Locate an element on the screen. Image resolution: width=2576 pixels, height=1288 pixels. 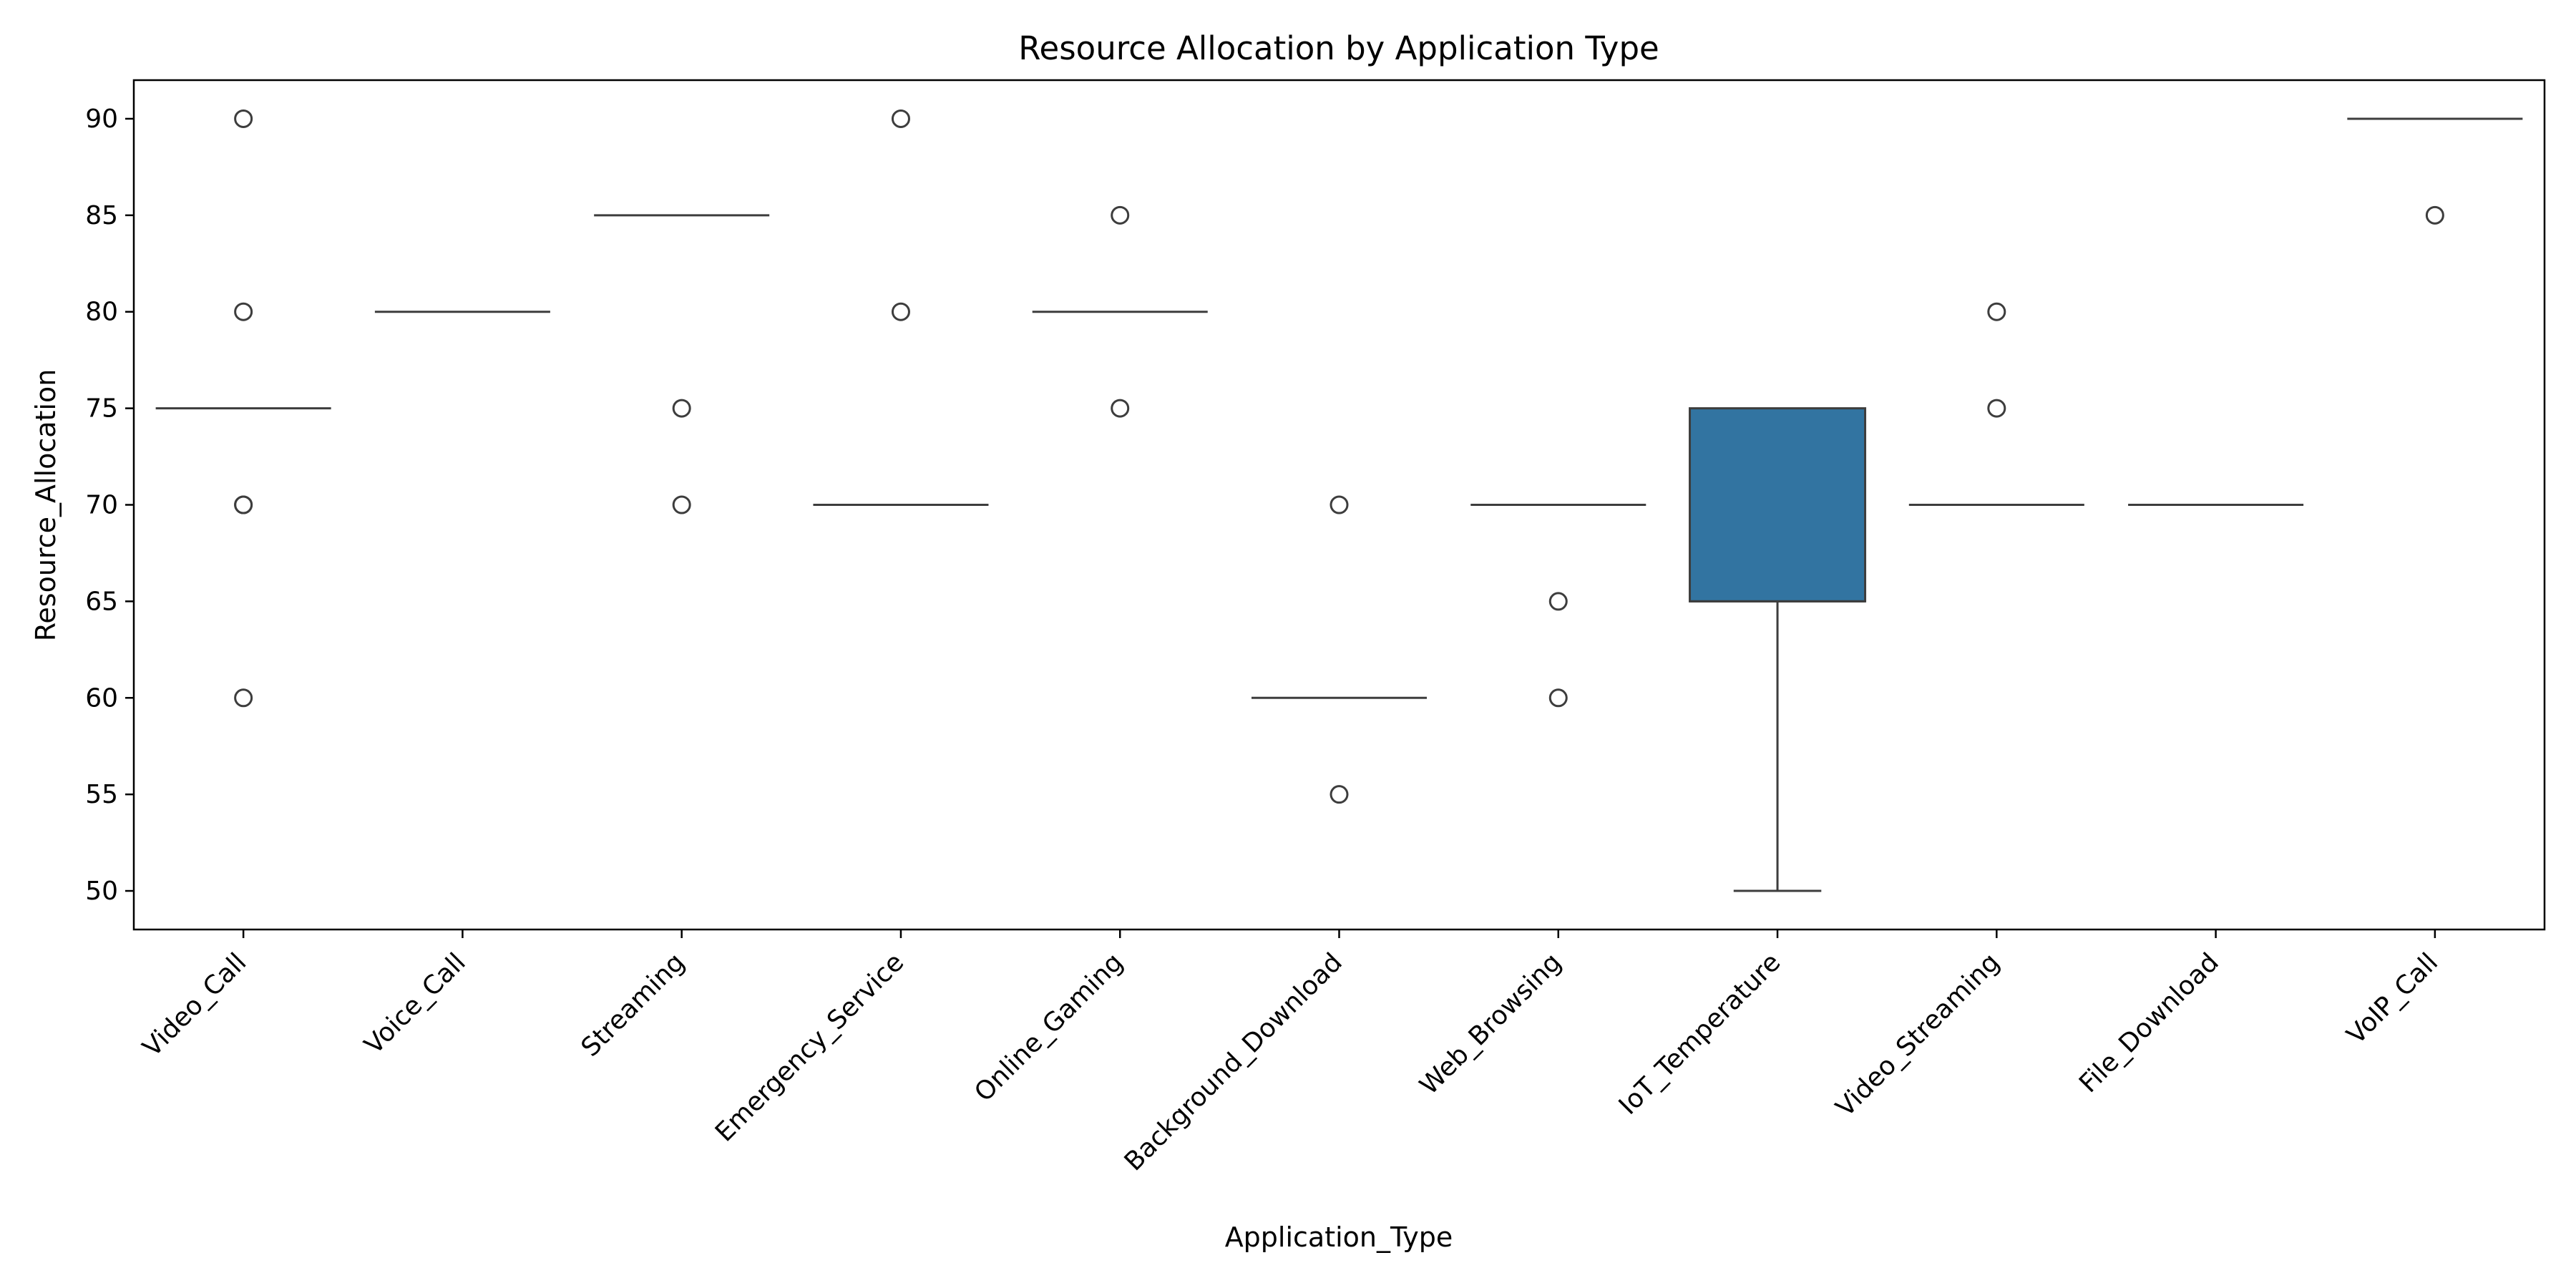
chart-title: Resource Allocation by Application Type is located at coordinates (1338, 48).